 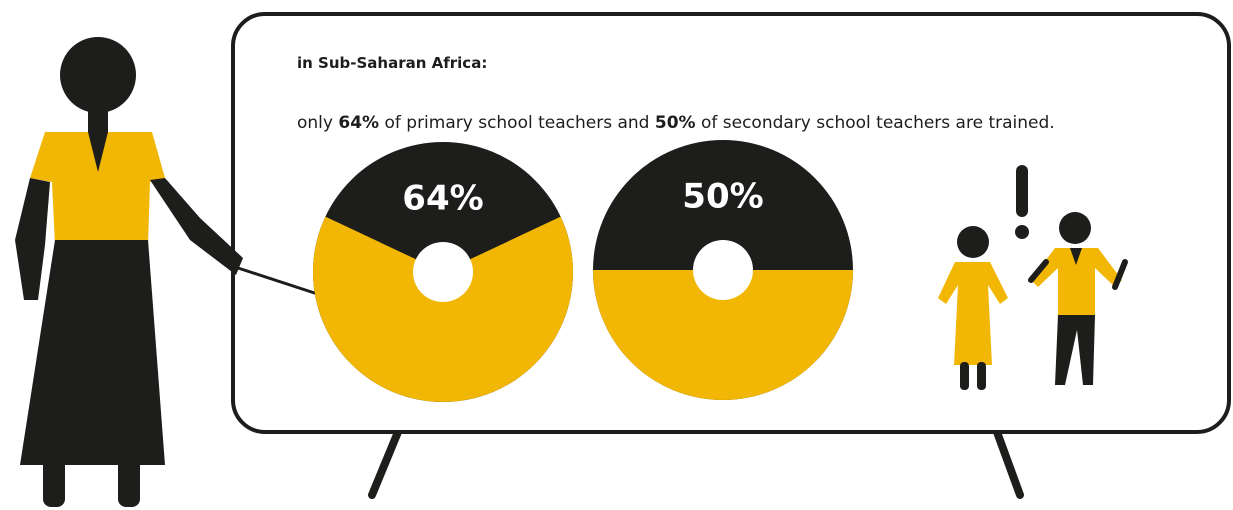 What do you see at coordinates (359, 123) in the screenshot?
I see `text: 64%` at bounding box center [359, 123].